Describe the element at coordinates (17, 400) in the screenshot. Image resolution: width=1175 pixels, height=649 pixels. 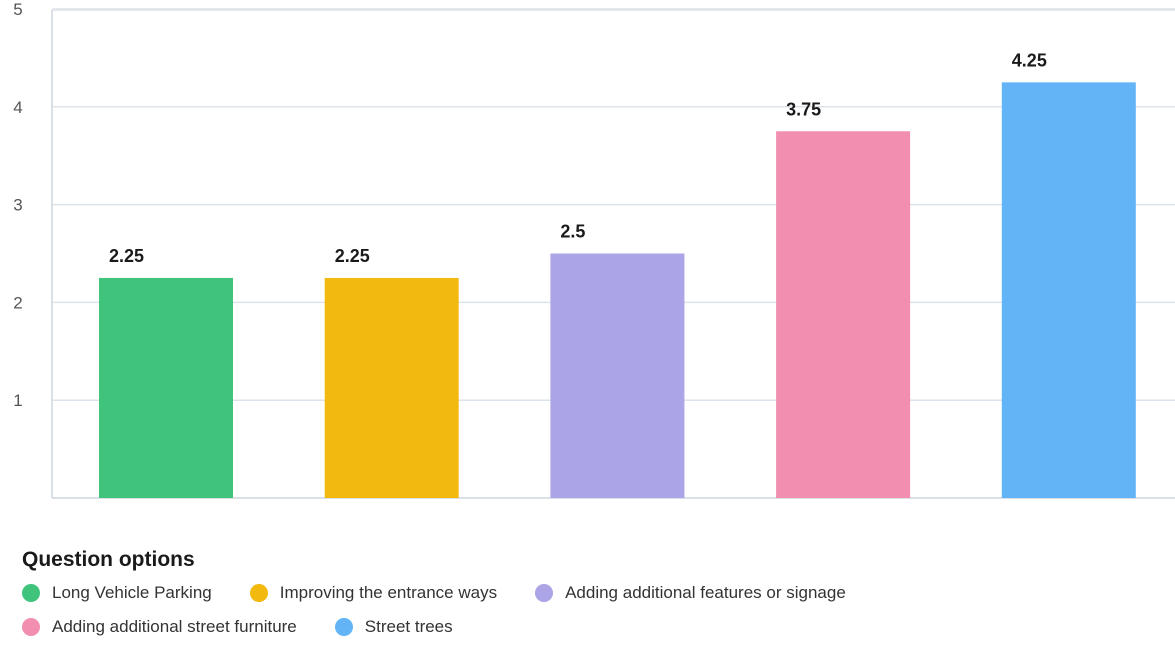
I see `y-tick-label: 1` at that location.